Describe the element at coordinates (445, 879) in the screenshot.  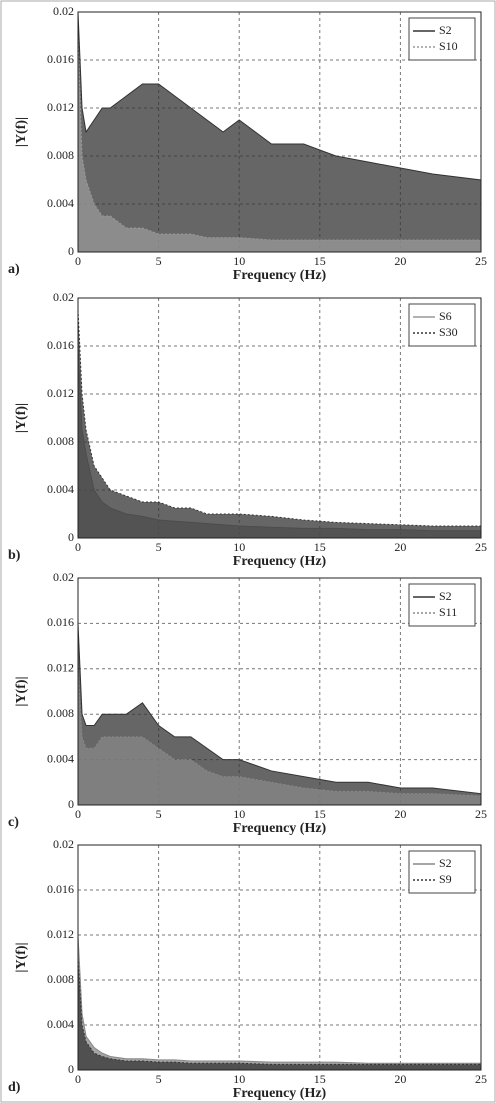
I see `legend-label: S9` at that location.